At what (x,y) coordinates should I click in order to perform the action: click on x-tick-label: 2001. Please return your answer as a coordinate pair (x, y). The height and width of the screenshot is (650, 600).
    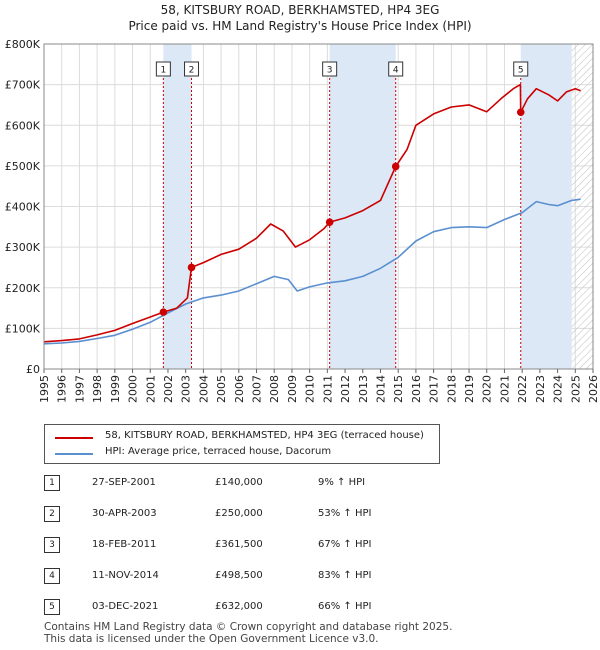
    Looking at the image, I should click on (150, 389).